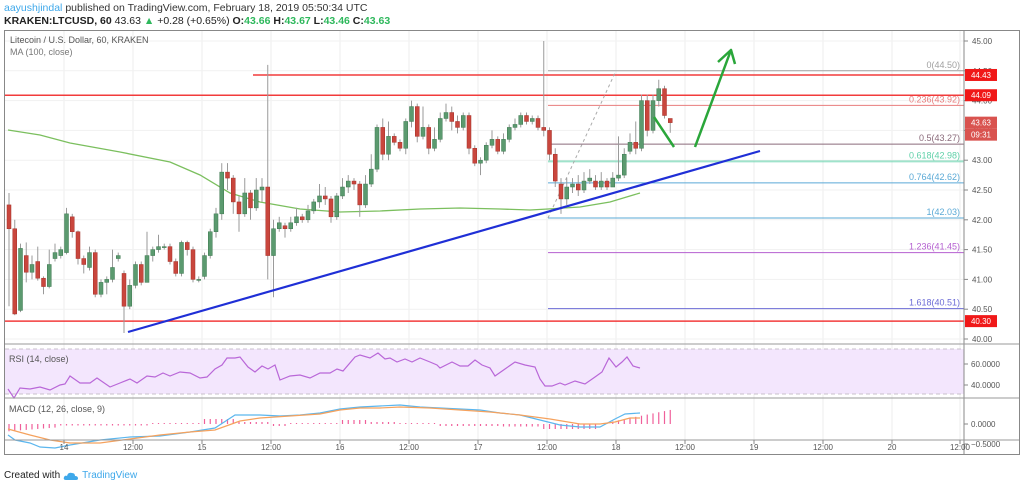 The height and width of the screenshot is (486, 1024). What do you see at coordinates (33, 8) in the screenshot?
I see `publisher-link: aayushjindal` at bounding box center [33, 8].